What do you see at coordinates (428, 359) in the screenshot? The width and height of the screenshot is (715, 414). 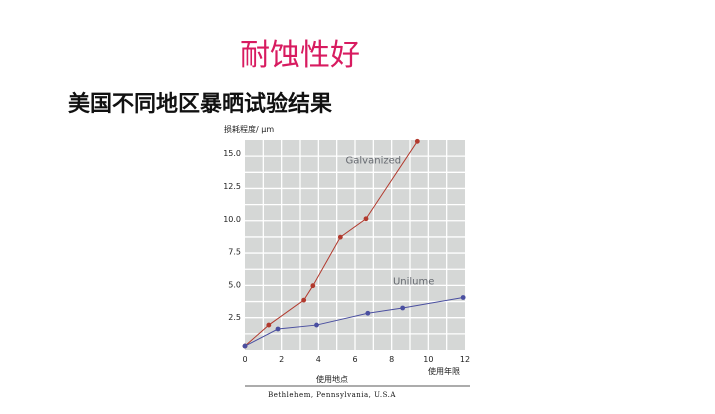 I see `x-tick-label: 10` at bounding box center [428, 359].